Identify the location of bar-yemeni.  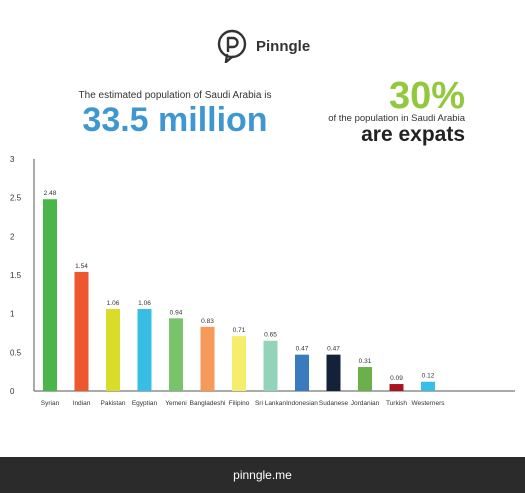
(176, 354).